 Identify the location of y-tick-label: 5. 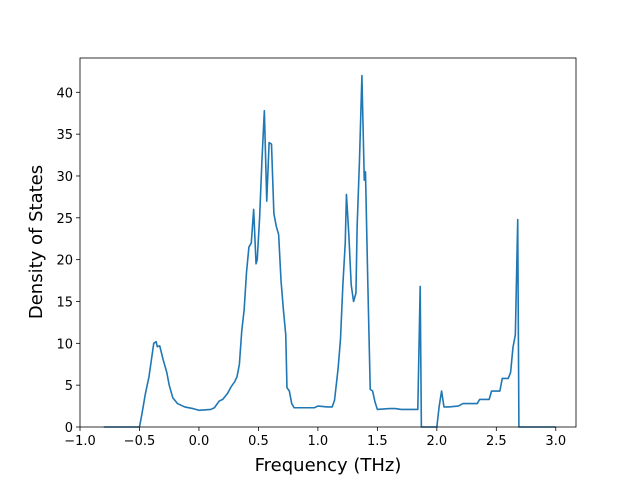
(69, 386).